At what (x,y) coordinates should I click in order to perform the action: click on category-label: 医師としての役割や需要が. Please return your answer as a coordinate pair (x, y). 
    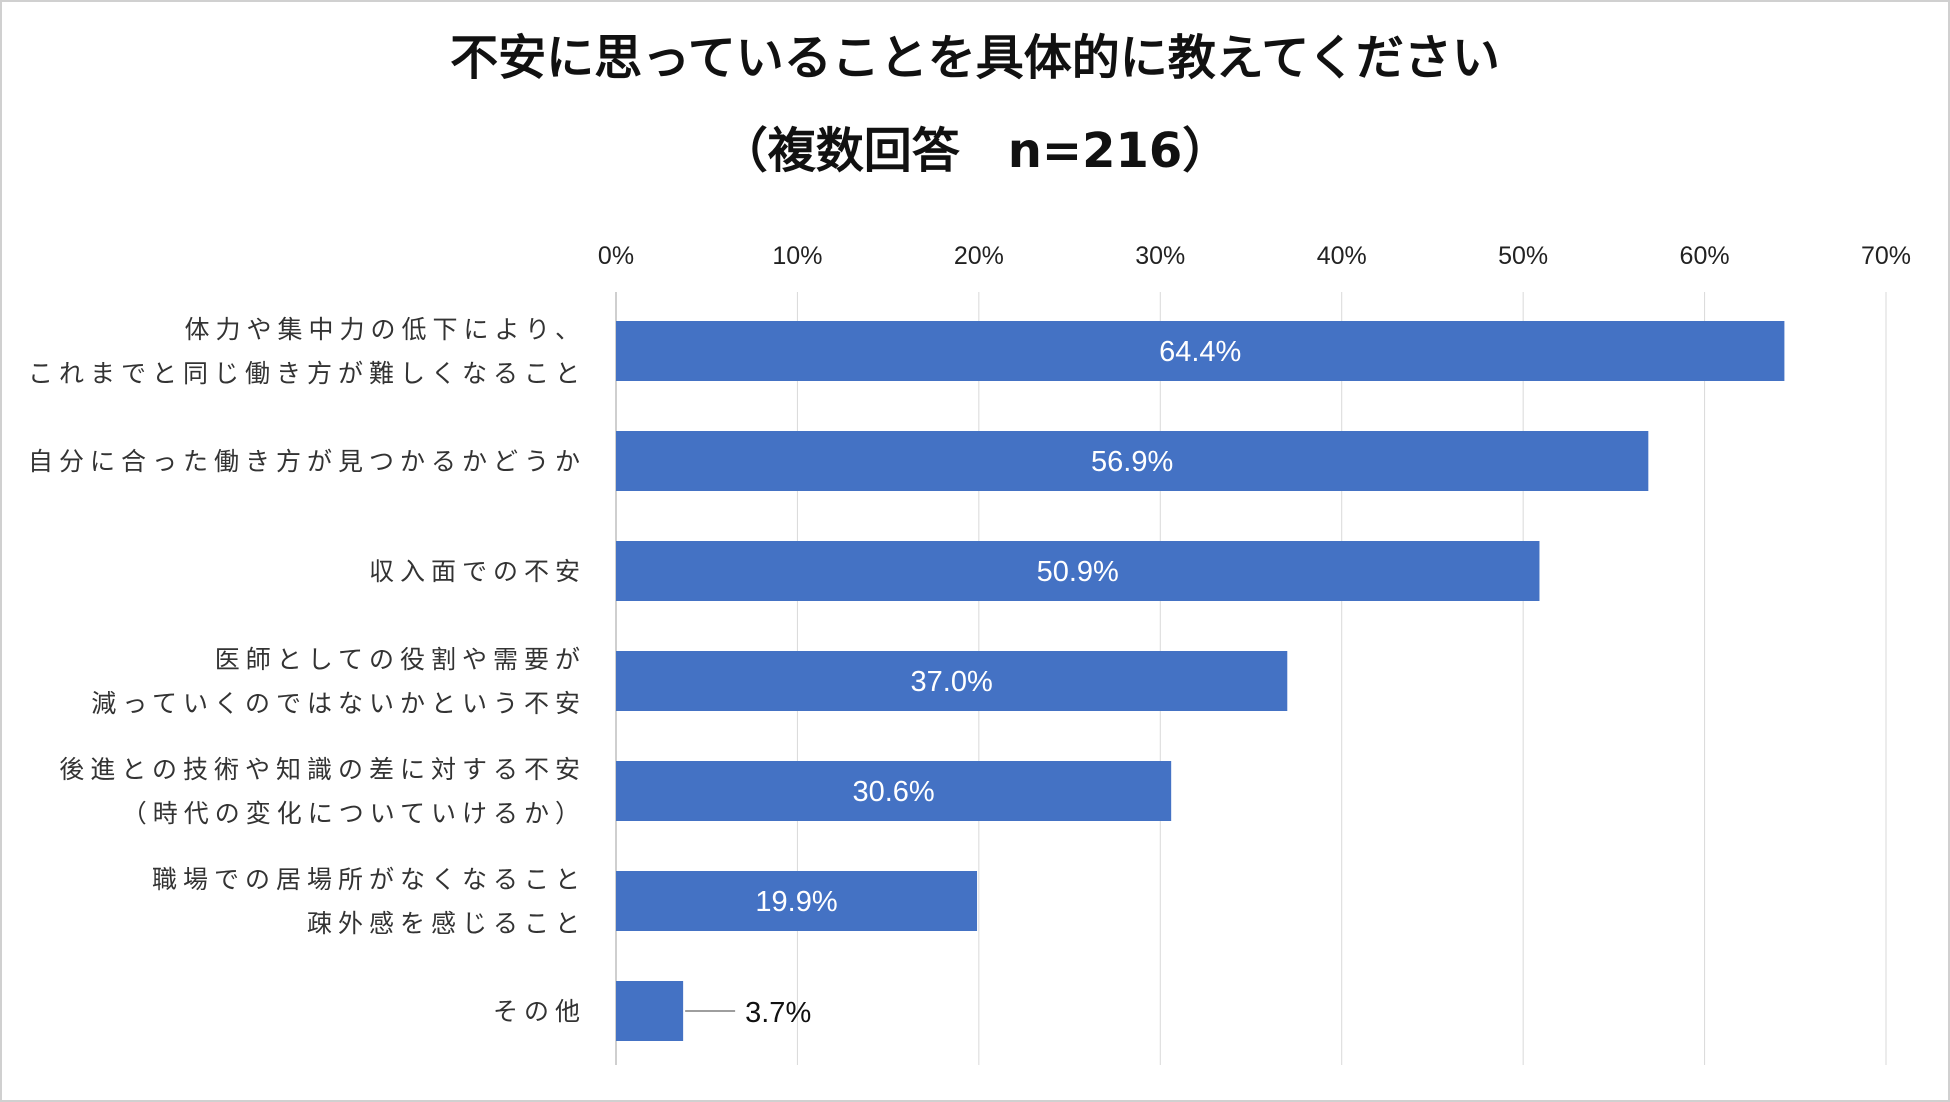
    Looking at the image, I should click on (400, 659).